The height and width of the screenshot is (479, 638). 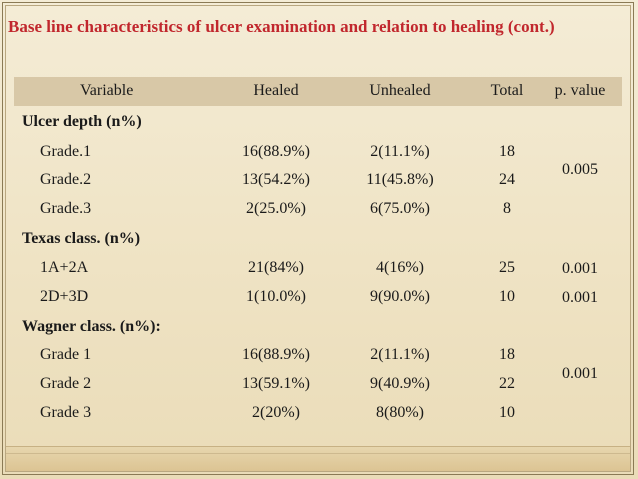 What do you see at coordinates (276, 383) in the screenshot?
I see `cell-healed: 13(59.1%)` at bounding box center [276, 383].